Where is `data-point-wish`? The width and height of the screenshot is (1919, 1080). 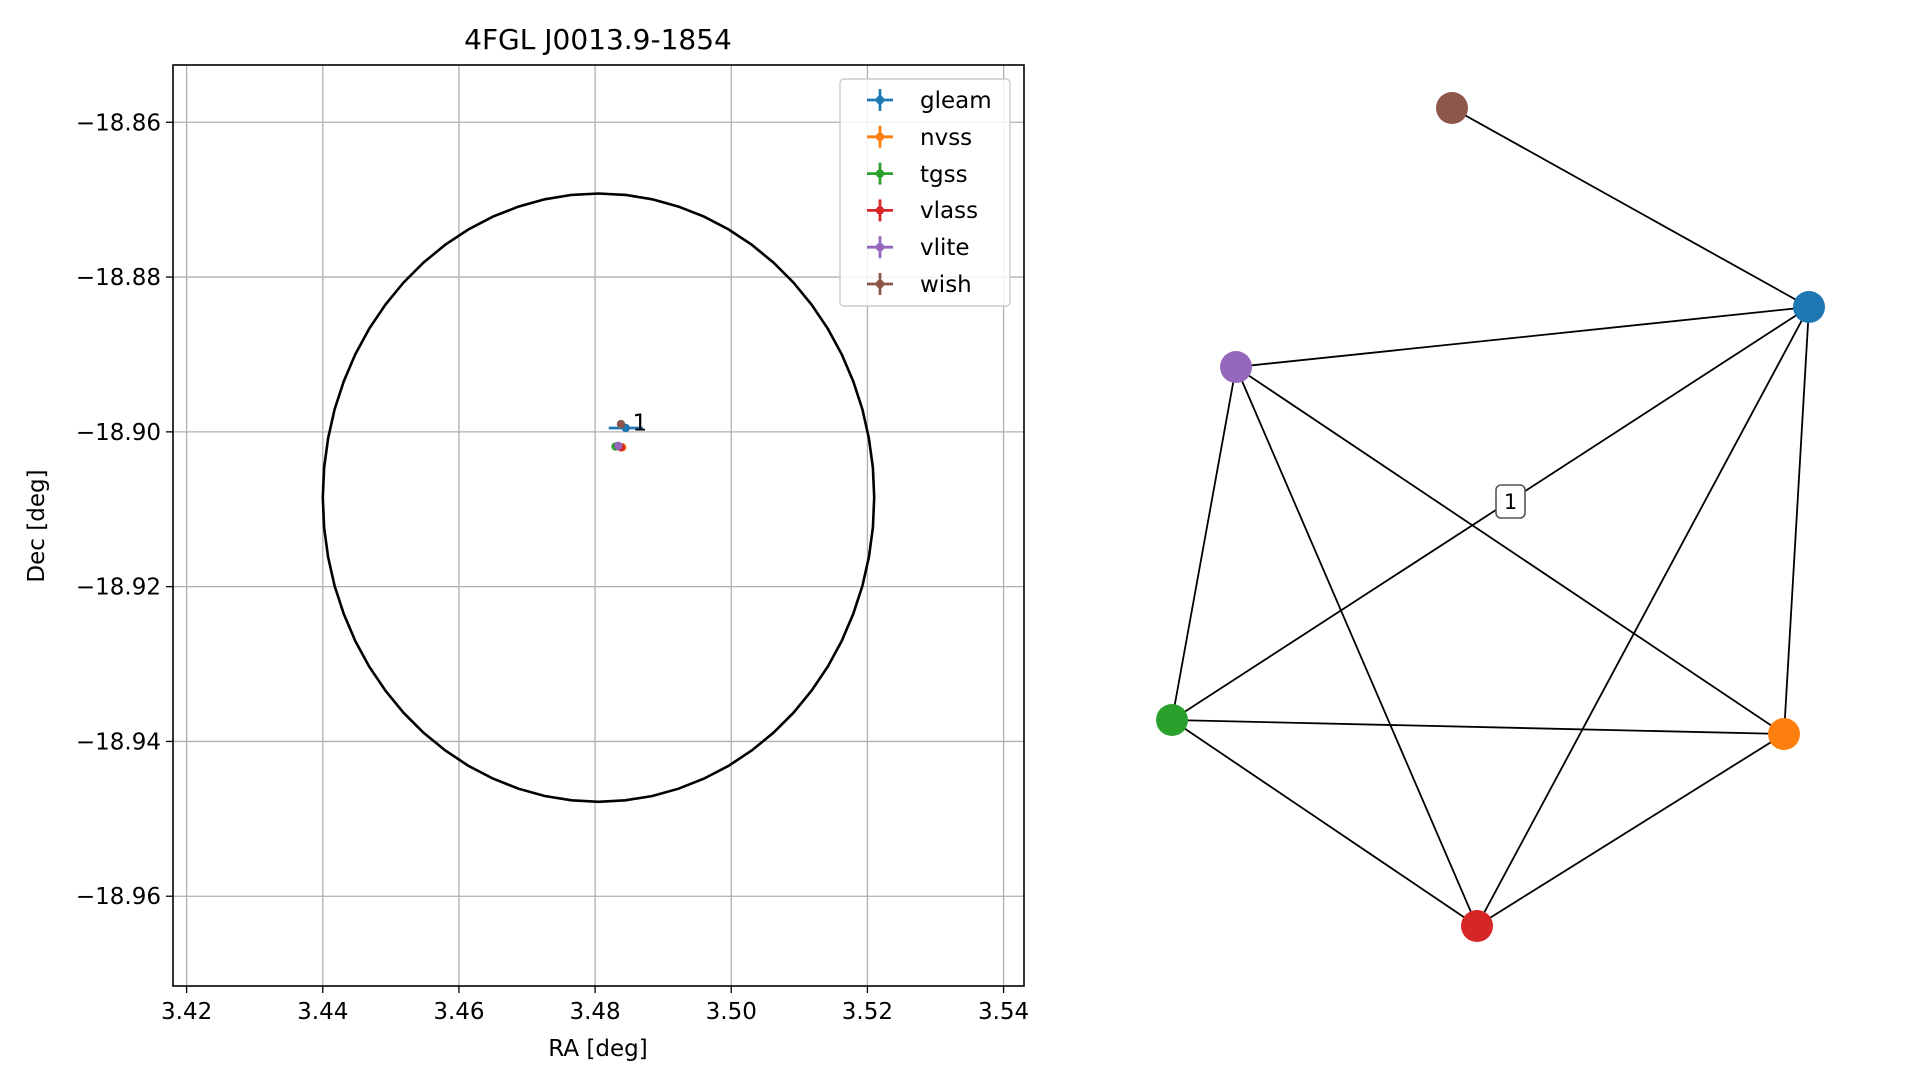 data-point-wish is located at coordinates (621, 424).